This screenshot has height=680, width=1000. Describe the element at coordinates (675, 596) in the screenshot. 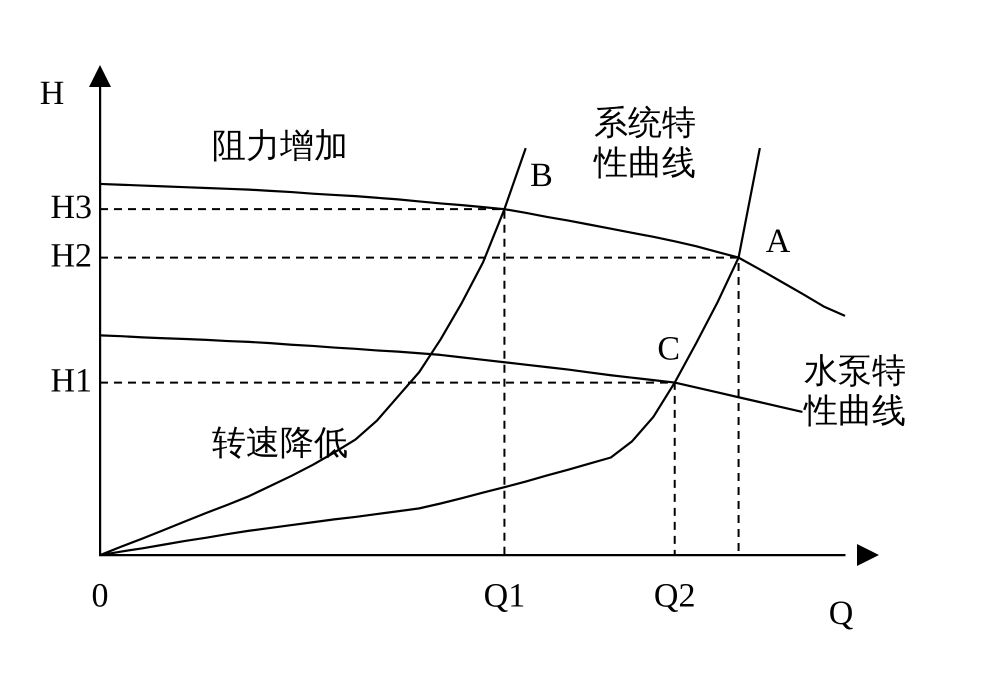

I see `x-tick-label: Q2` at that location.